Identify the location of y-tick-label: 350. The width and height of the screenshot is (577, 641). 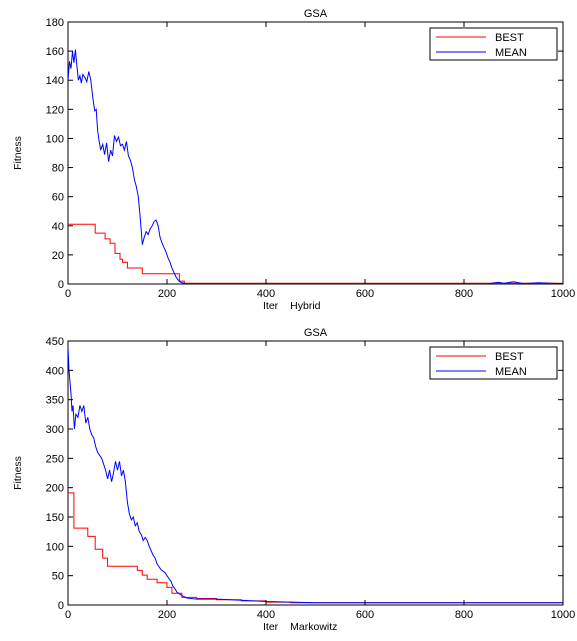
(55, 401).